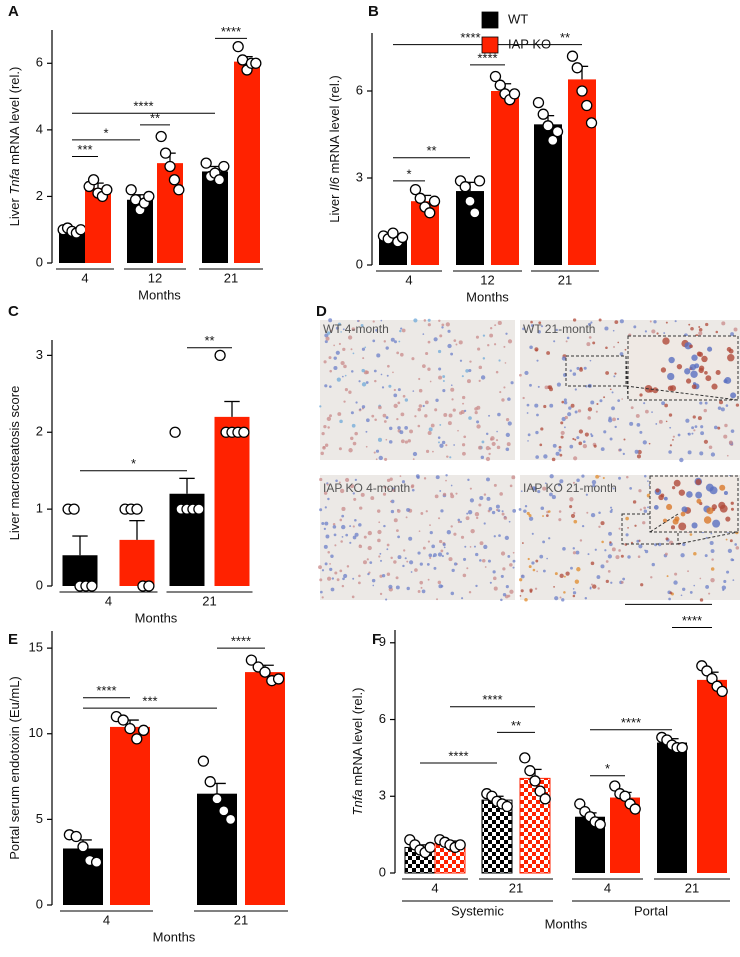 The height and width of the screenshot is (957, 740). What do you see at coordinates (14, 182) in the screenshot?
I see `y-axis-label-part: Tnfa` at bounding box center [14, 182].